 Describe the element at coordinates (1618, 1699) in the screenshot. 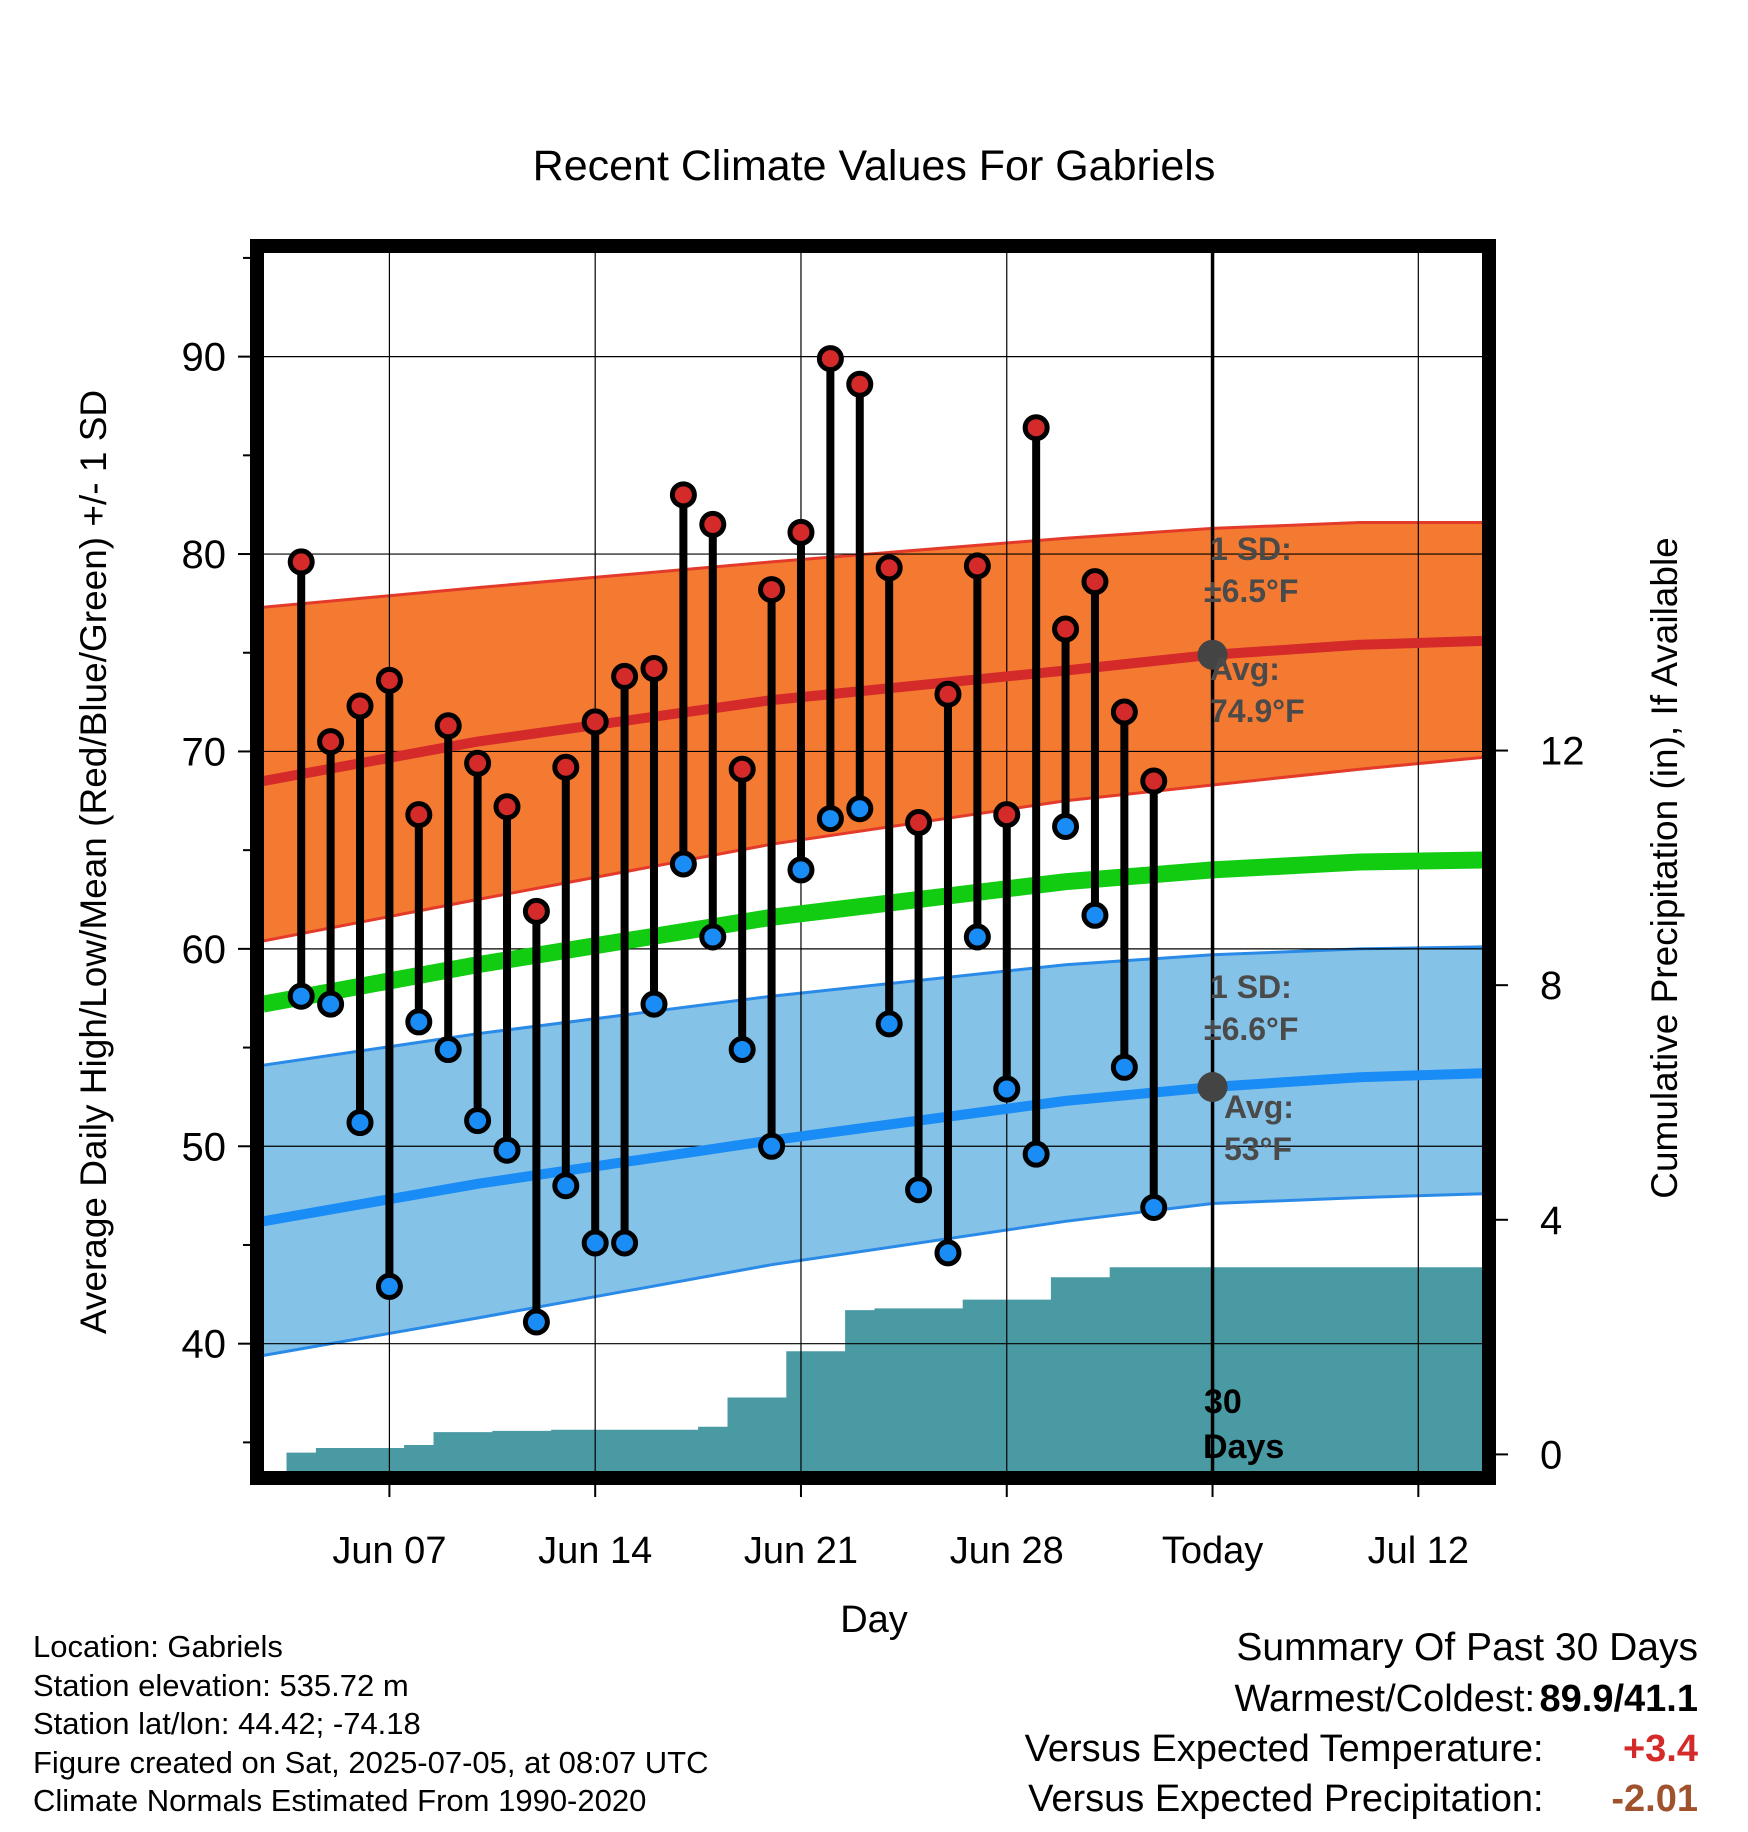

I see `warm-cold-value: 89.9/41.1` at that location.